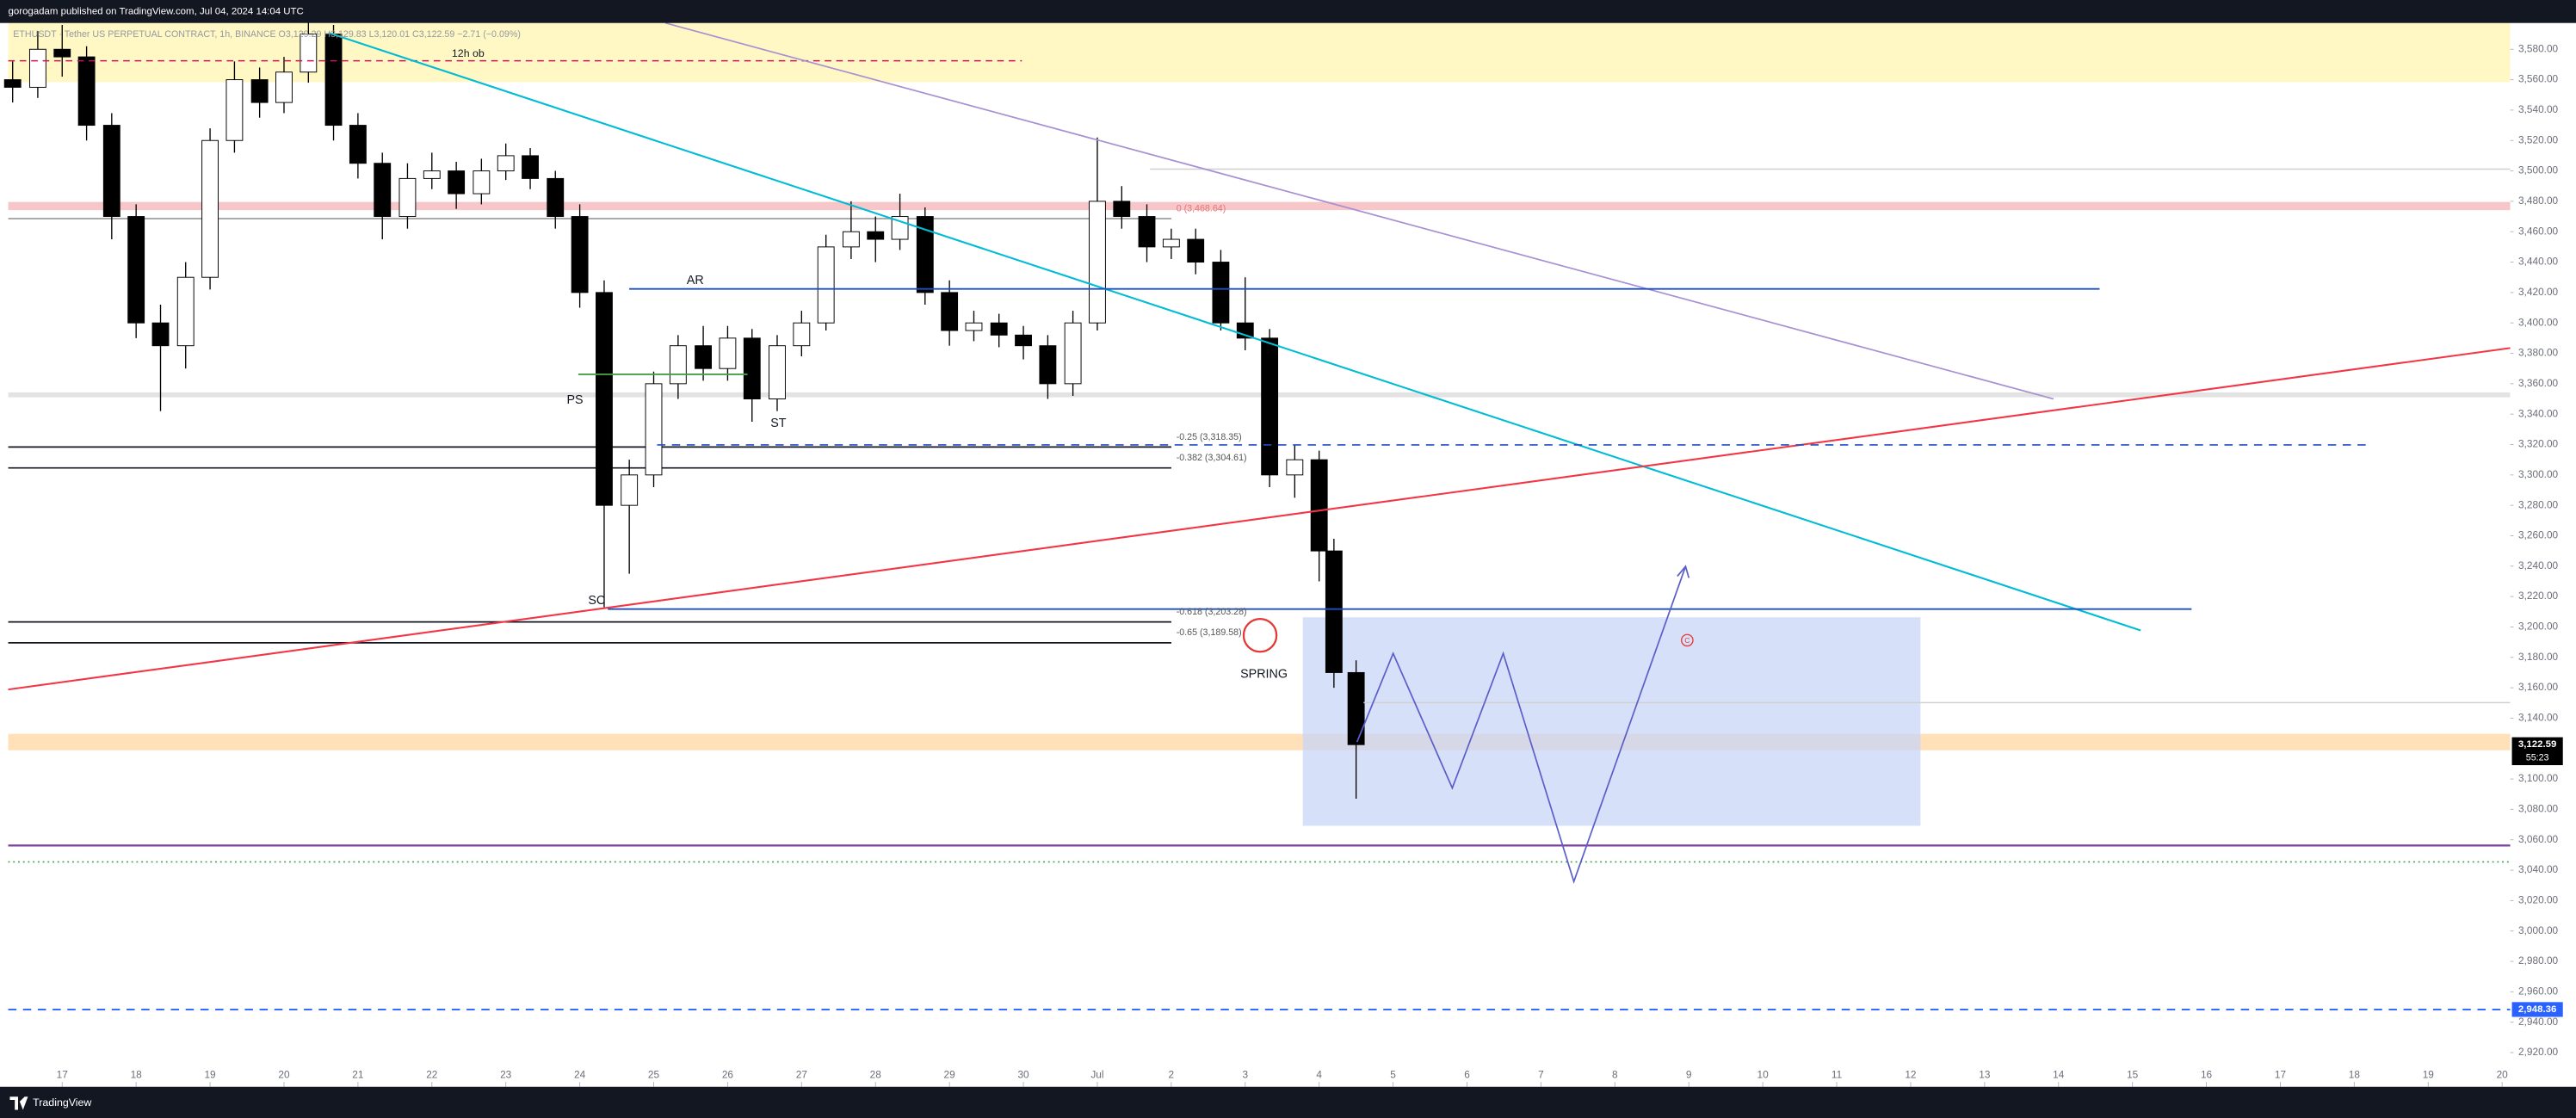  Describe the element at coordinates (2538, 444) in the screenshot. I see `y-tick-label: 3,320.00` at that location.